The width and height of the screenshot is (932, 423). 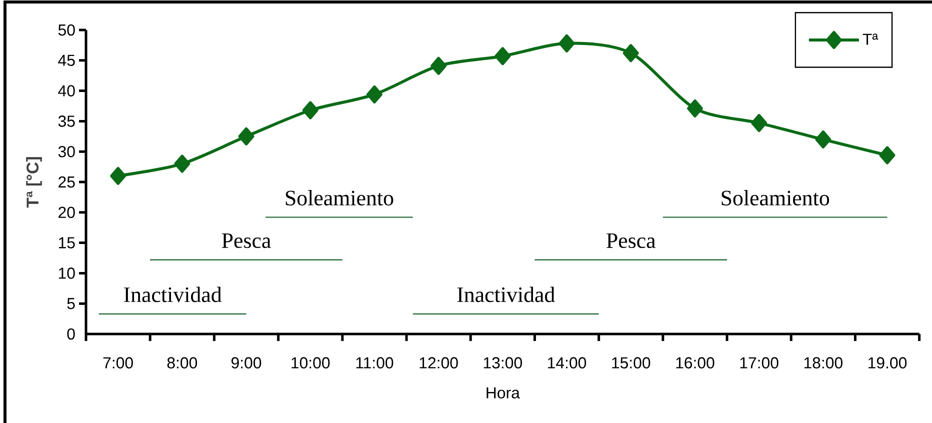 I want to click on legend-label: Tª, so click(x=870, y=39).